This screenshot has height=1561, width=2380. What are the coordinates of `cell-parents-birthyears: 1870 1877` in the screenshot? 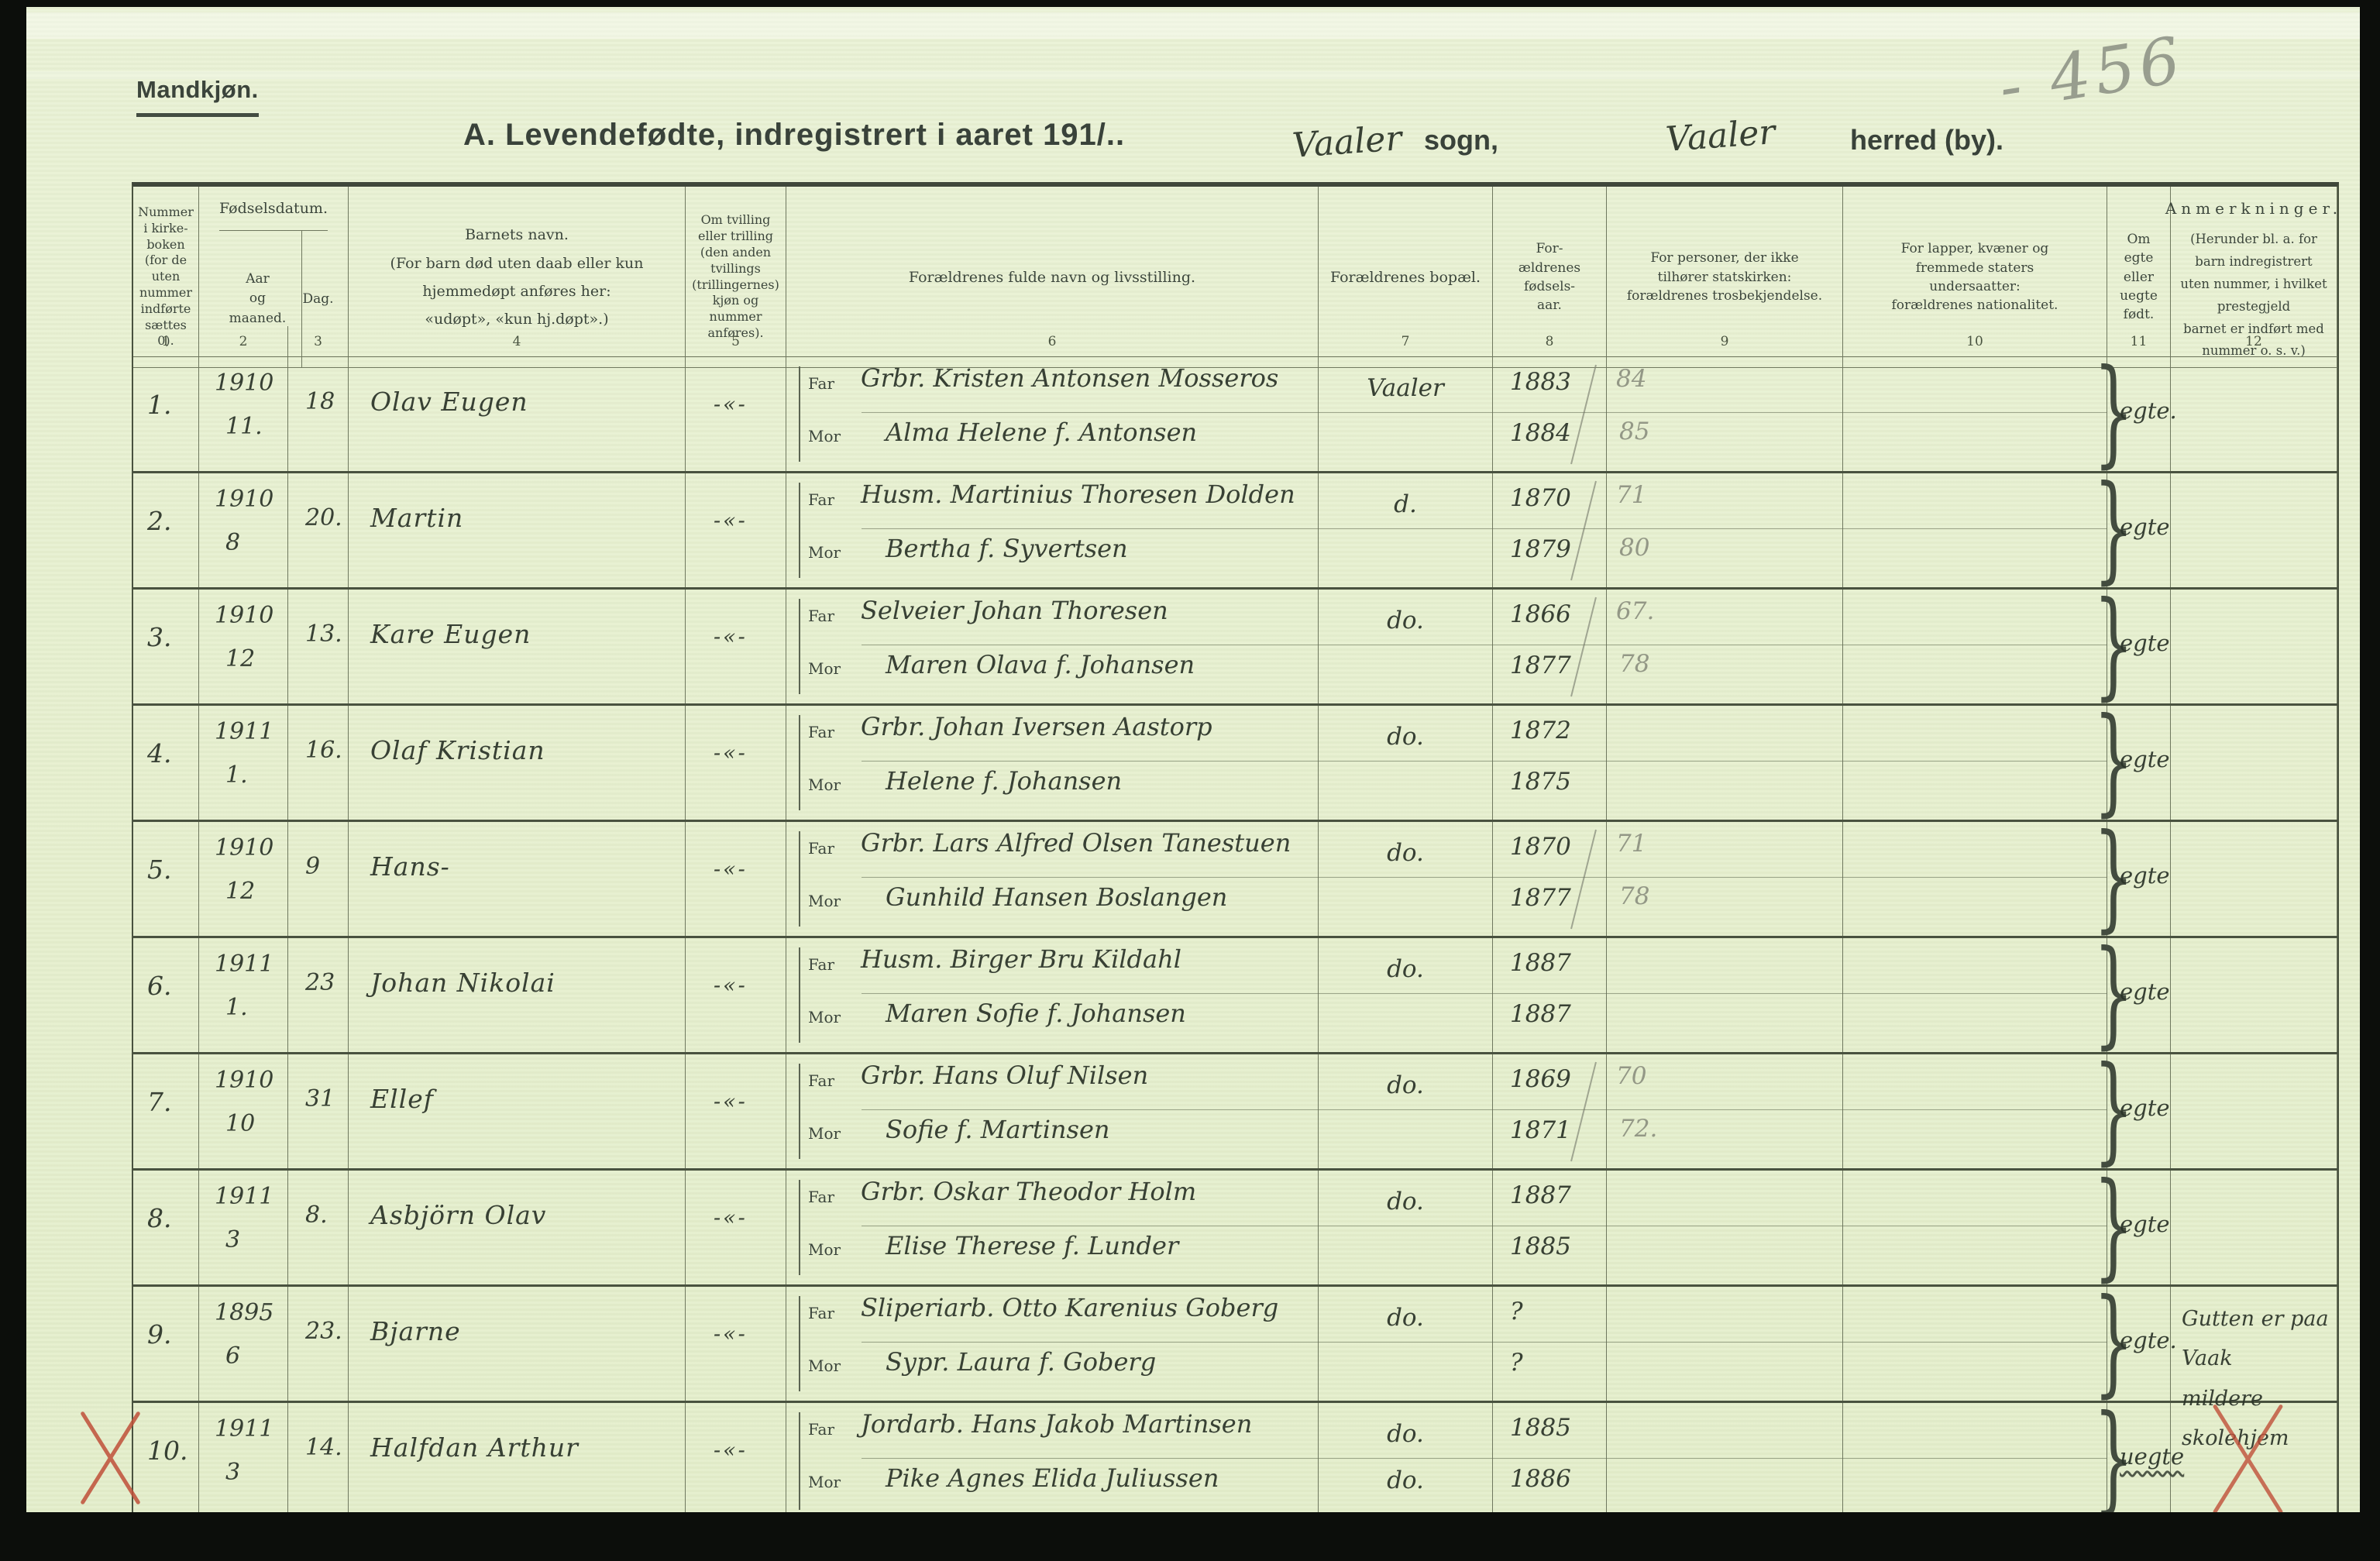 It's located at (1550, 879).